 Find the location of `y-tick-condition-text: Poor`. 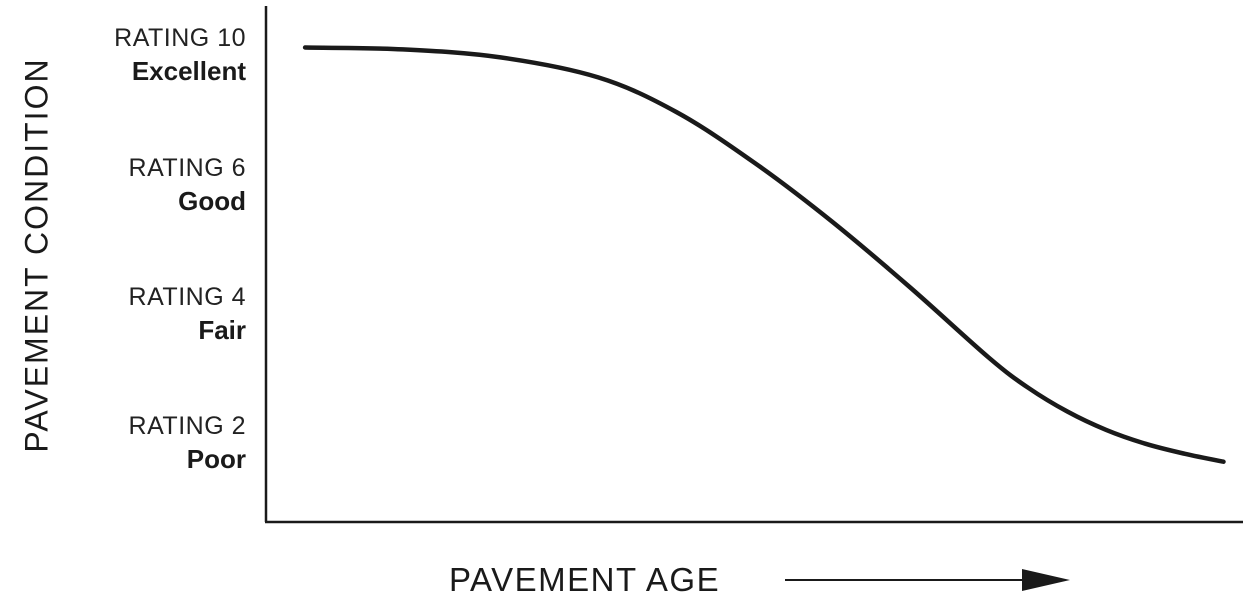

y-tick-condition-text: Poor is located at coordinates (216, 459).